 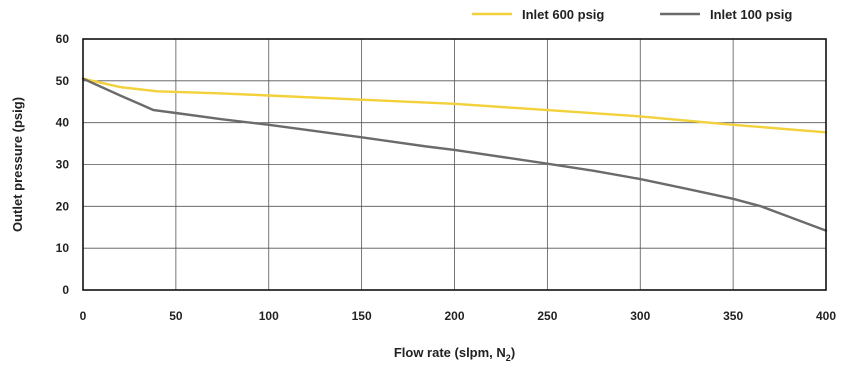 What do you see at coordinates (269, 316) in the screenshot?
I see `x-tick-label: 100` at bounding box center [269, 316].